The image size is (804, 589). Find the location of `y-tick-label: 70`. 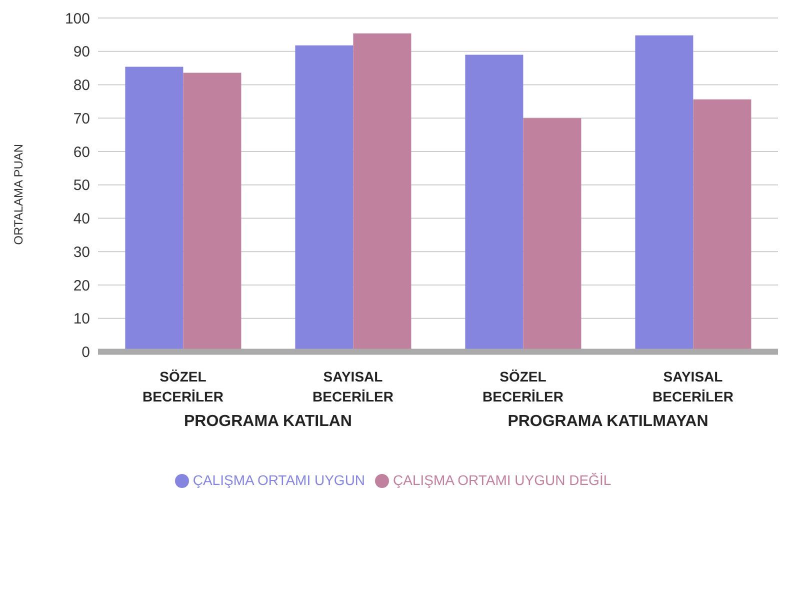

y-tick-label: 70 is located at coordinates (81, 119).